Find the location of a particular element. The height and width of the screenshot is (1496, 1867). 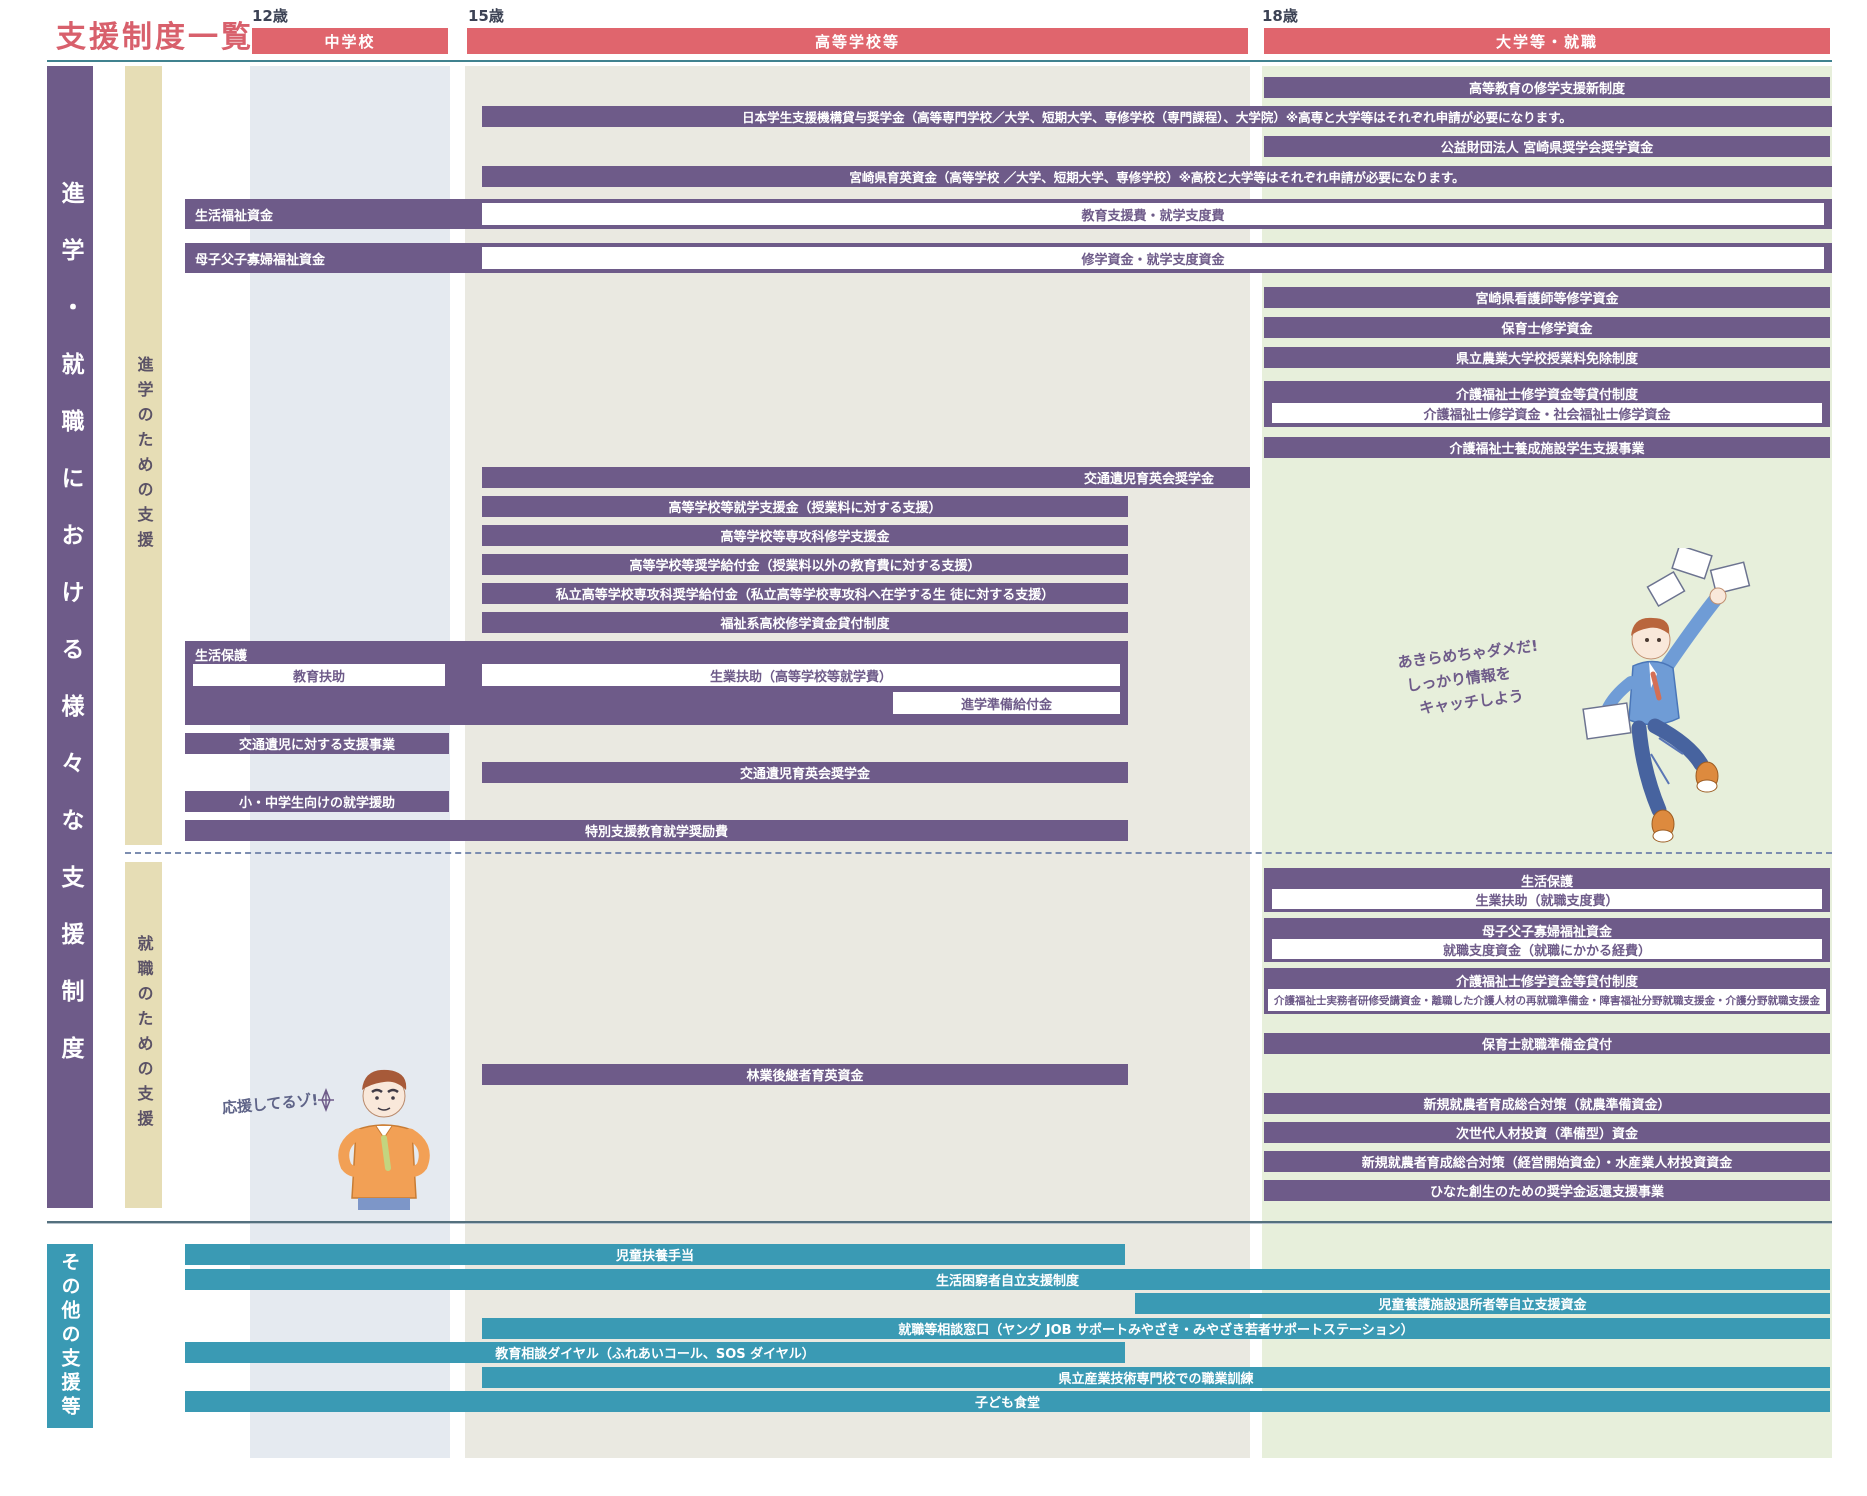

program-sub-bar: 生業扶助（就職支度費） is located at coordinates (1547, 899).